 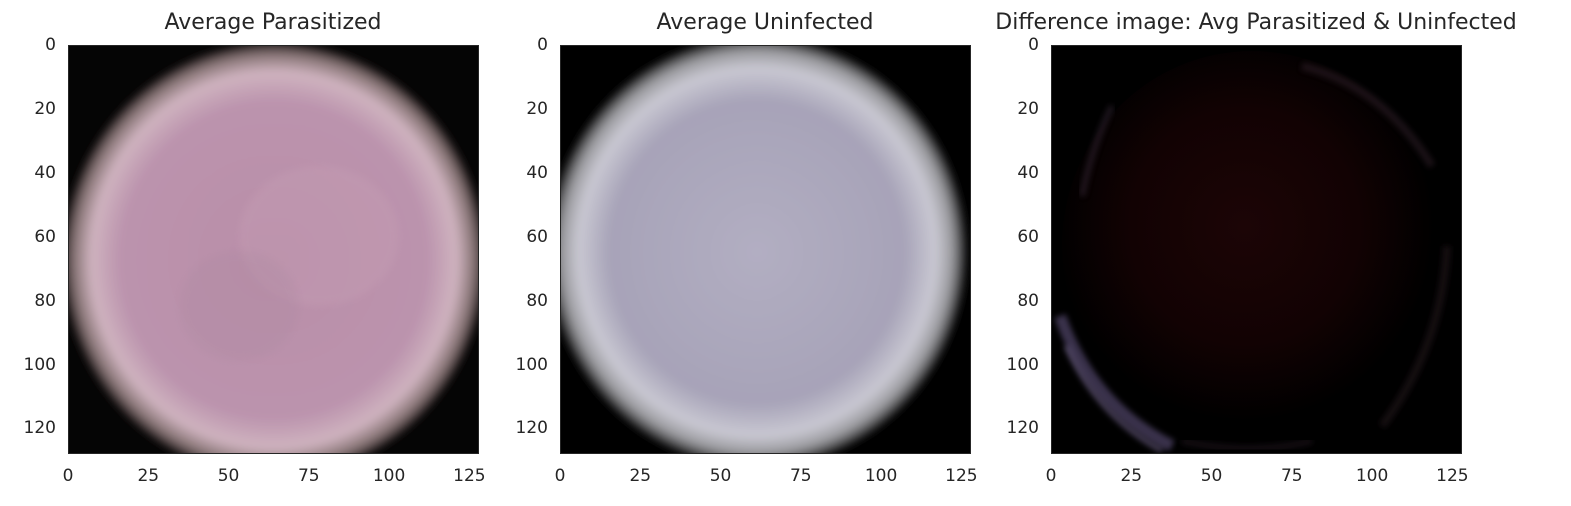 I want to click on chart-title: Average Parasitized, so click(x=273, y=22).